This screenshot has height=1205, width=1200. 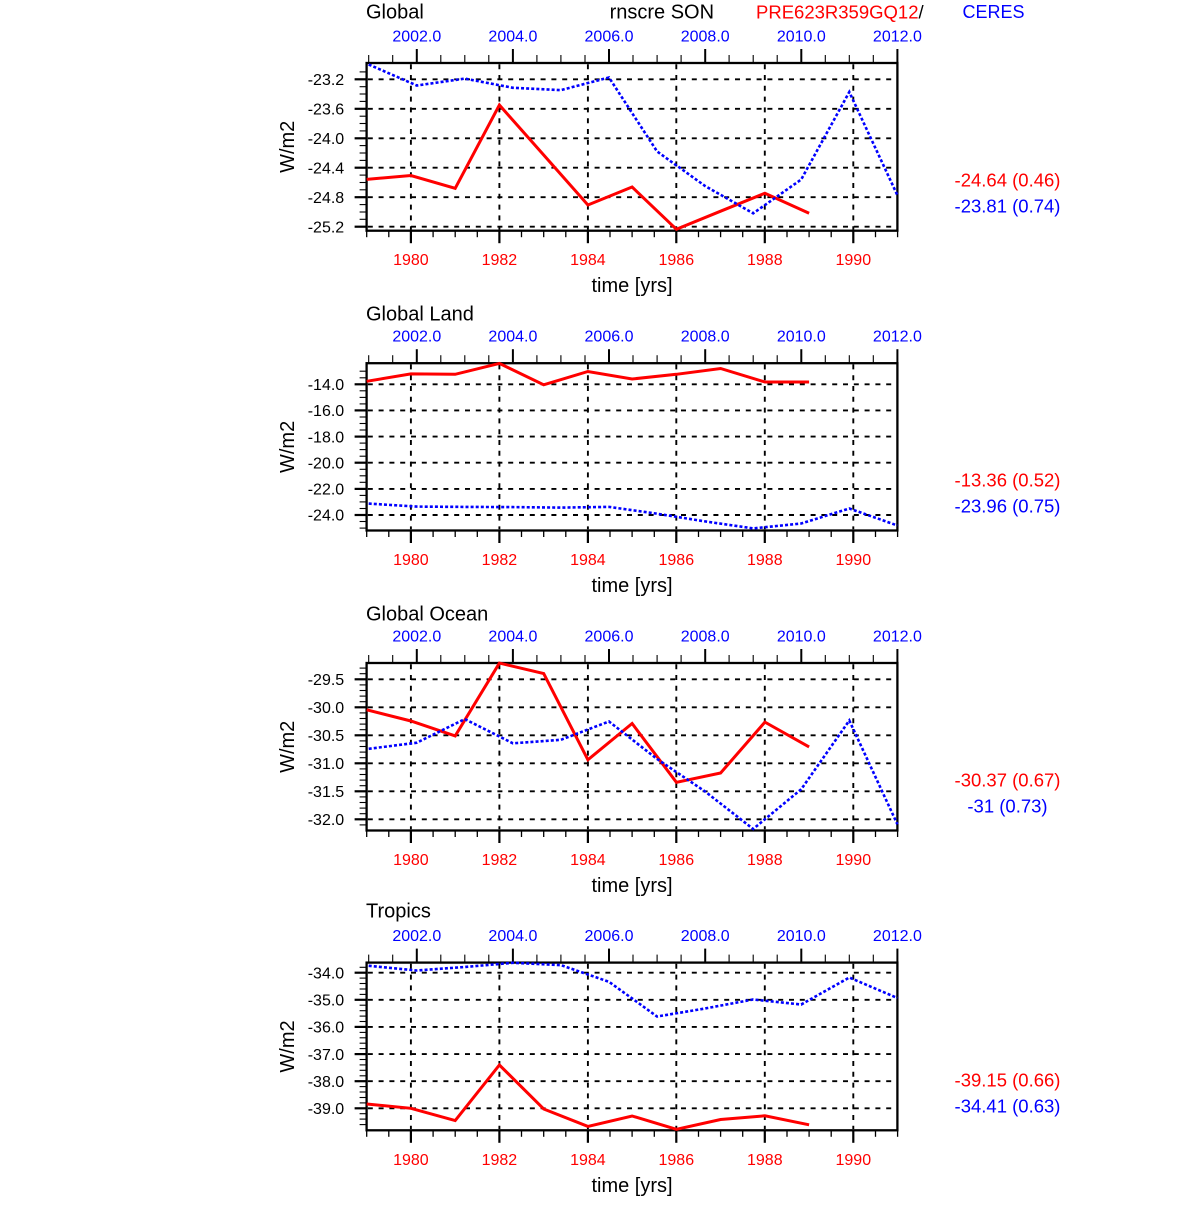 What do you see at coordinates (326, 1001) in the screenshot?
I see `svg-text: -35.0` at bounding box center [326, 1001].